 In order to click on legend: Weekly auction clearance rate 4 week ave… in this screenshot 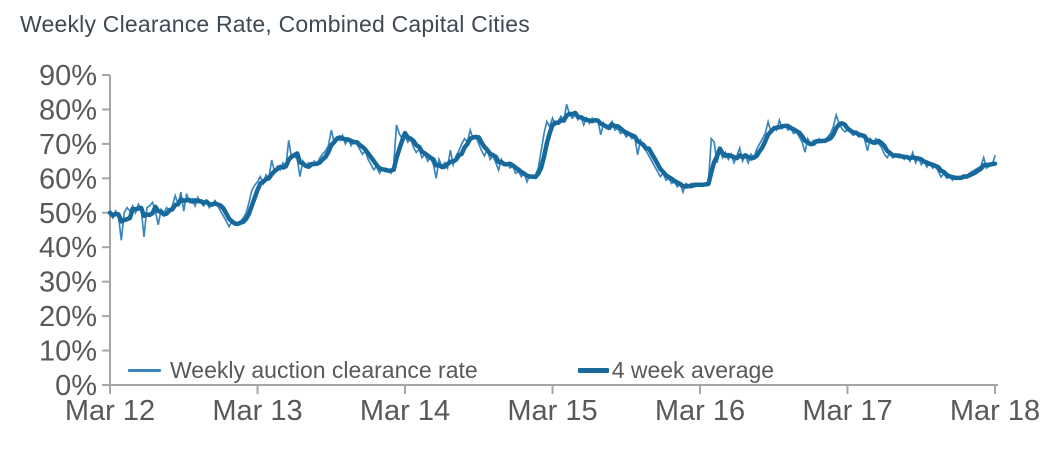, I will do `click(451, 370)`.